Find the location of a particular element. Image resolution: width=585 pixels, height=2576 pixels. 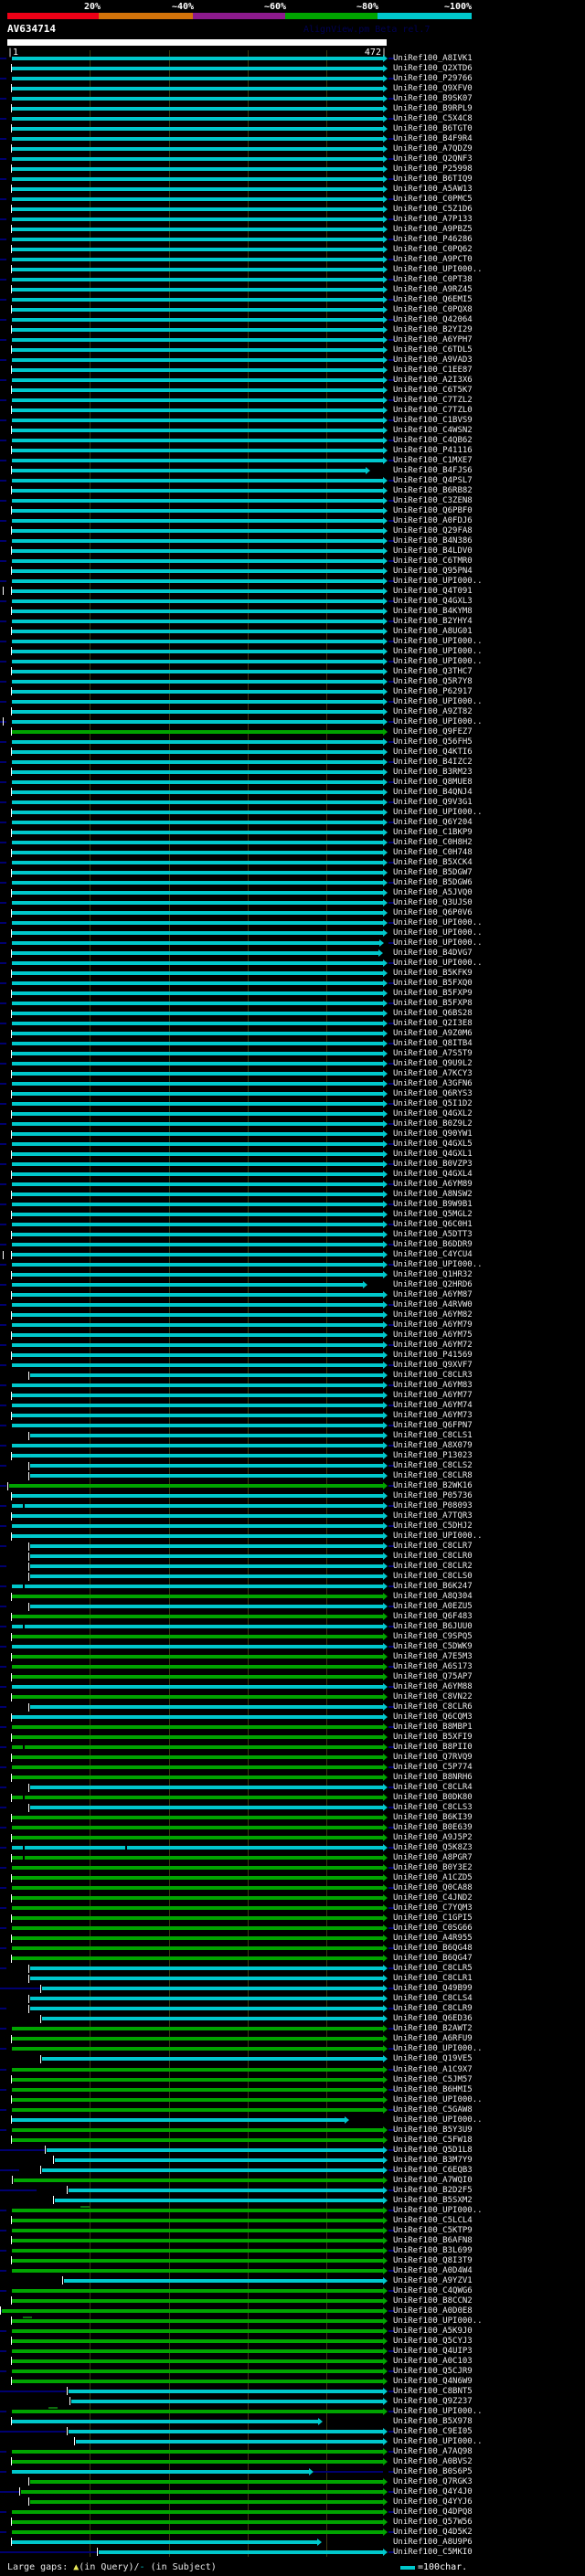

hit-label: UniRef100_C7TZL0 is located at coordinates (433, 410).